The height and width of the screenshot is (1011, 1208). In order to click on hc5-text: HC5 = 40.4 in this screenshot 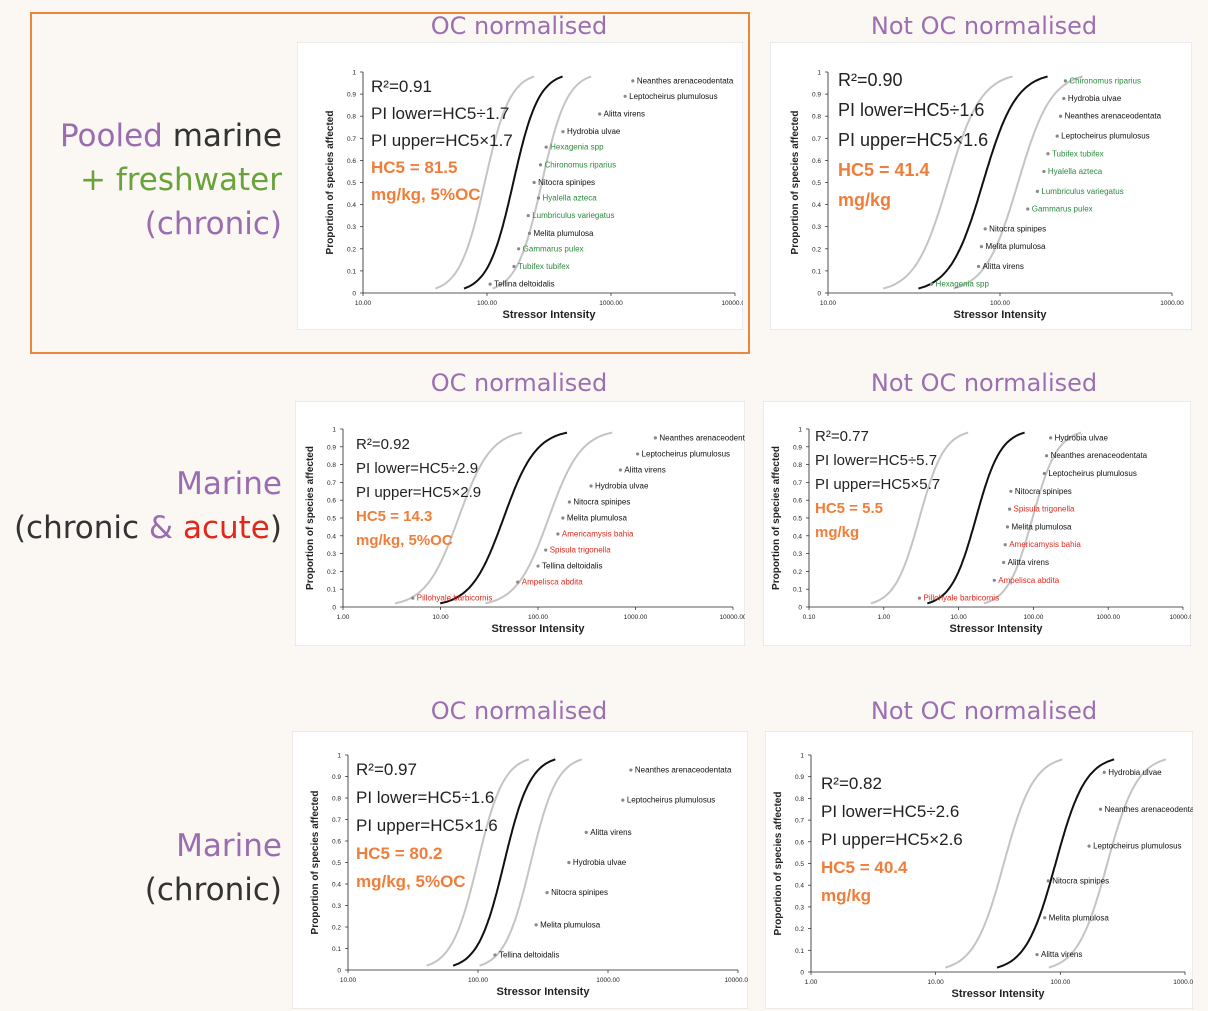, I will do `click(864, 867)`.